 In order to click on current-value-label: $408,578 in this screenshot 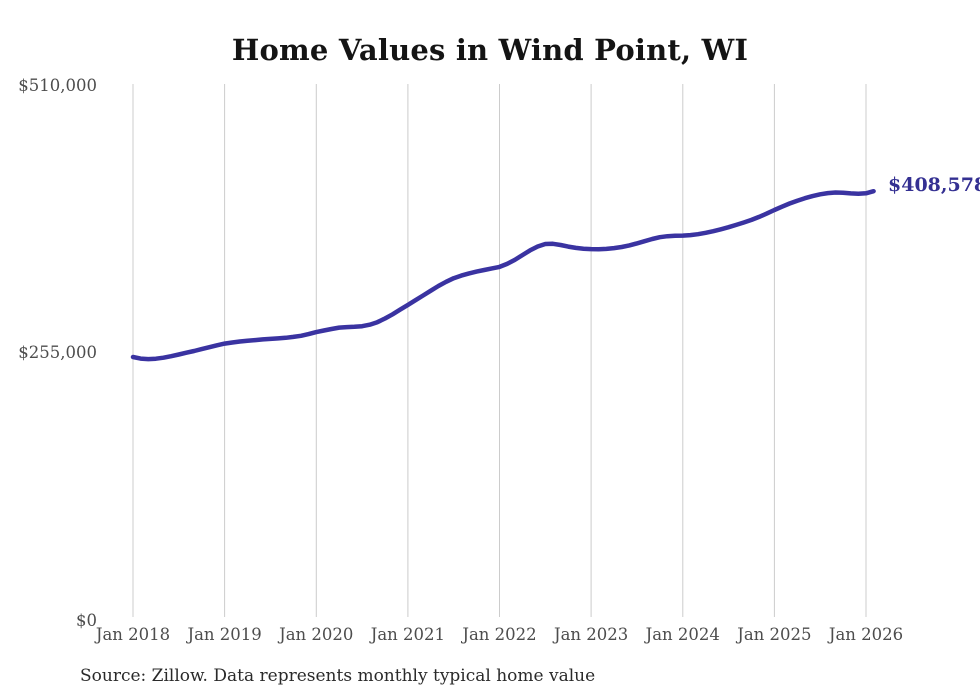, I will do `click(934, 185)`.